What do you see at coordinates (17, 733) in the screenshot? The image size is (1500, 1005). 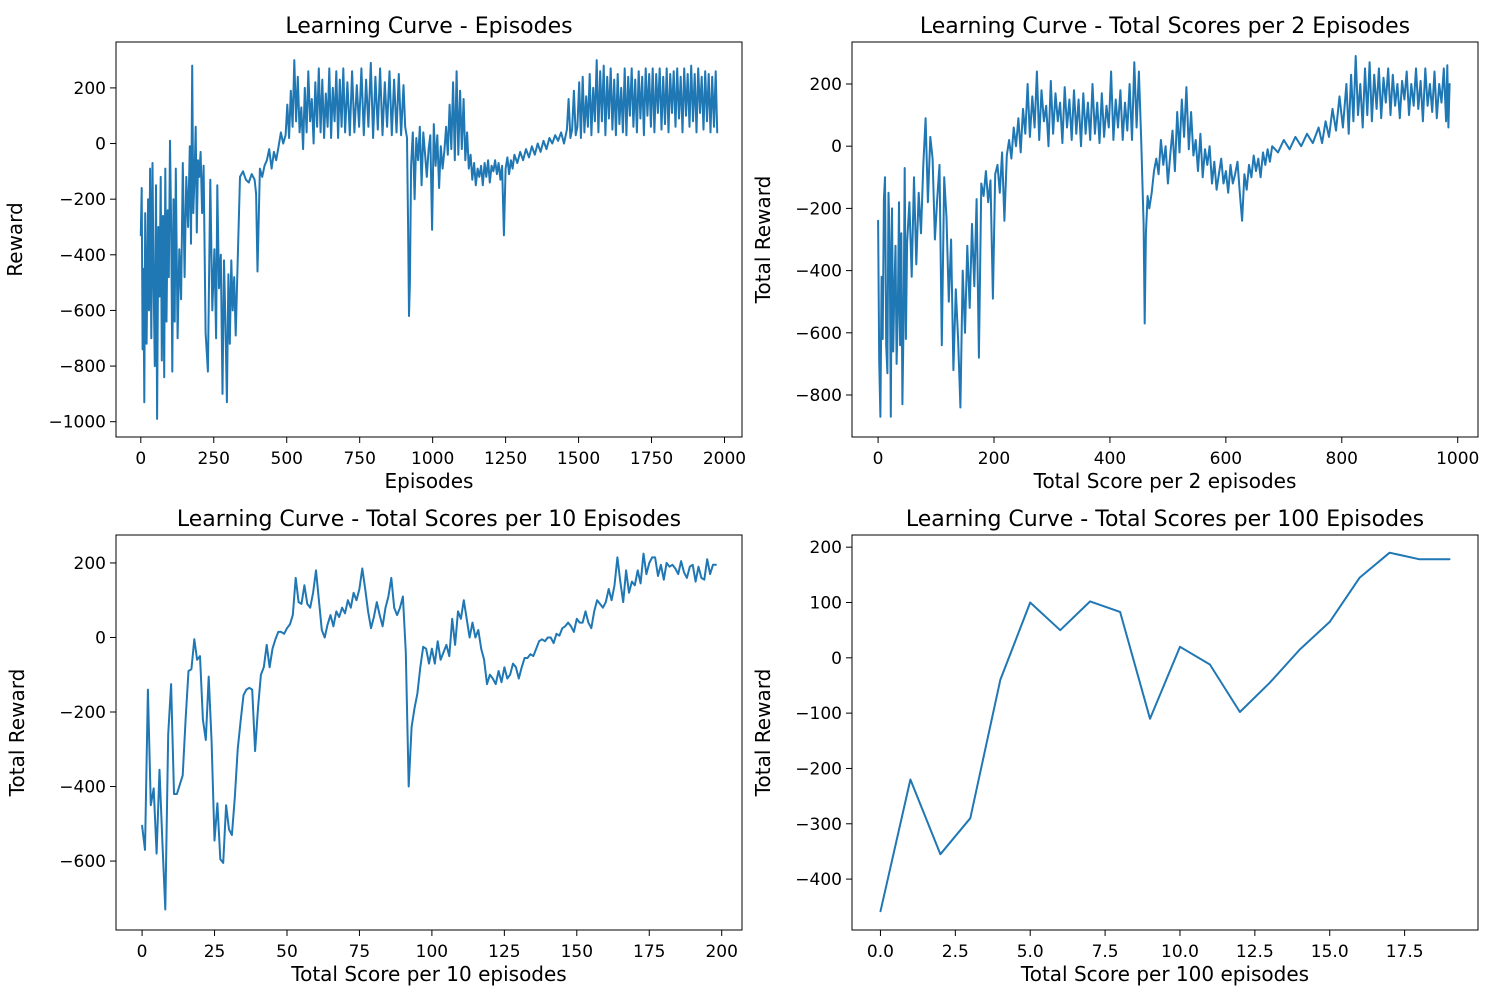 I see `chart-3-y-axis-label: Total Reward` at bounding box center [17, 733].